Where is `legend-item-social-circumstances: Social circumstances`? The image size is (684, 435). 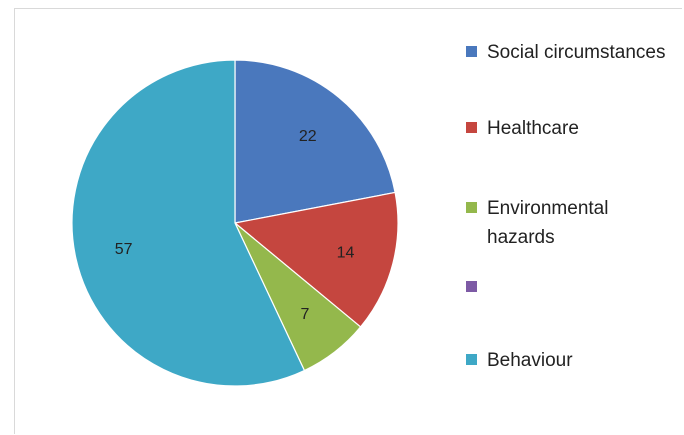
legend-item-social-circumstances: Social circumstances is located at coordinates (571, 53).